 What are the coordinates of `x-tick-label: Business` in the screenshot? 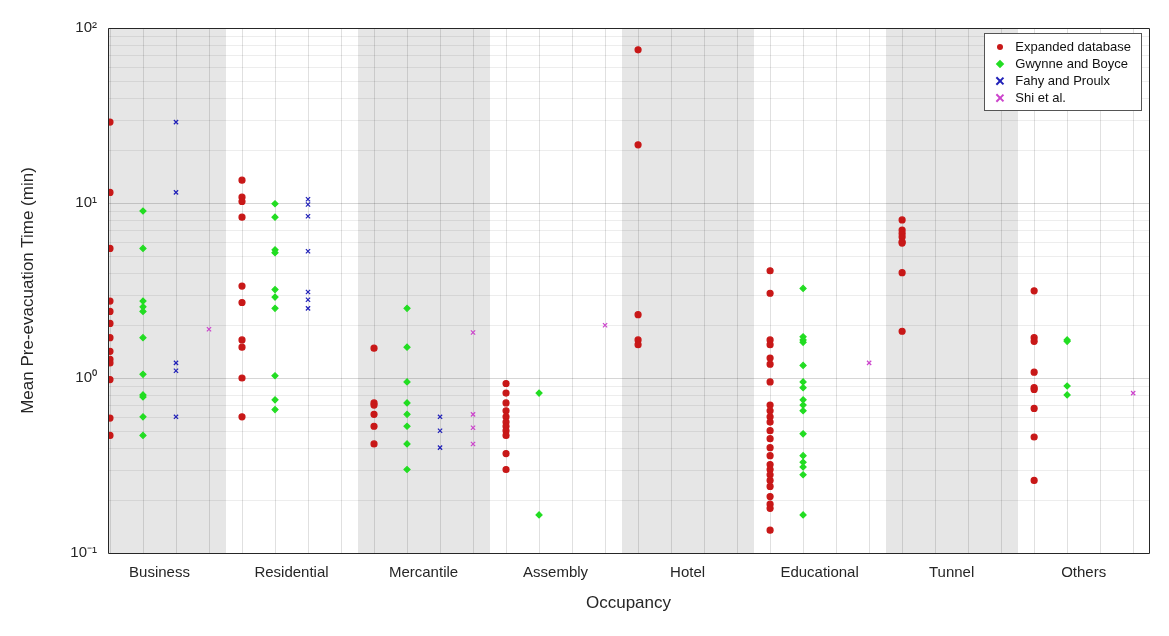 It's located at (159, 572).